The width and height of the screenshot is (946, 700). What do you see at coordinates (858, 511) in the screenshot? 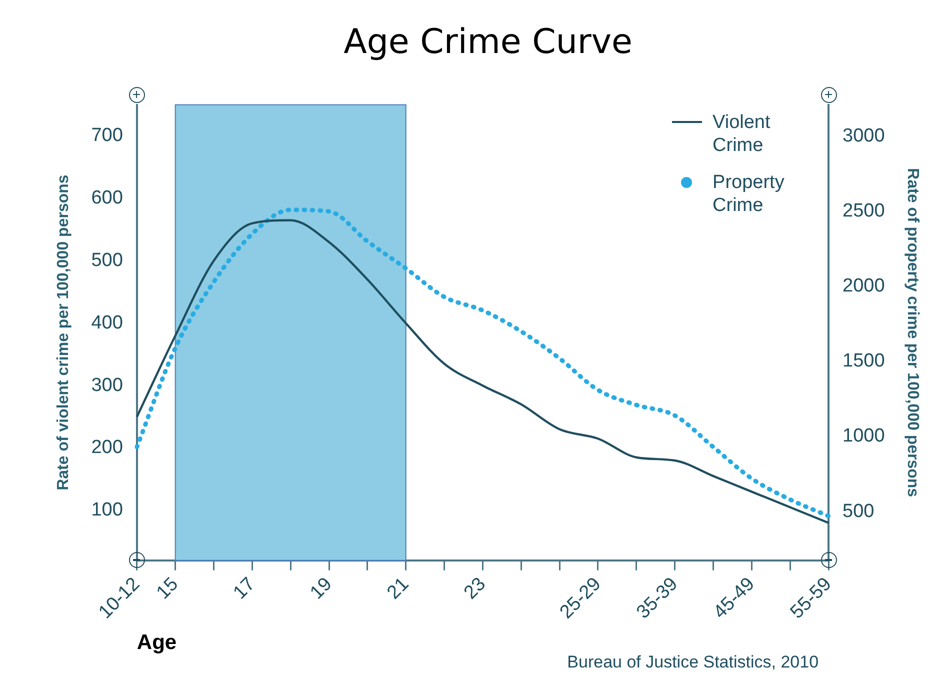
I see `y2-tick-label: 500` at bounding box center [858, 511].